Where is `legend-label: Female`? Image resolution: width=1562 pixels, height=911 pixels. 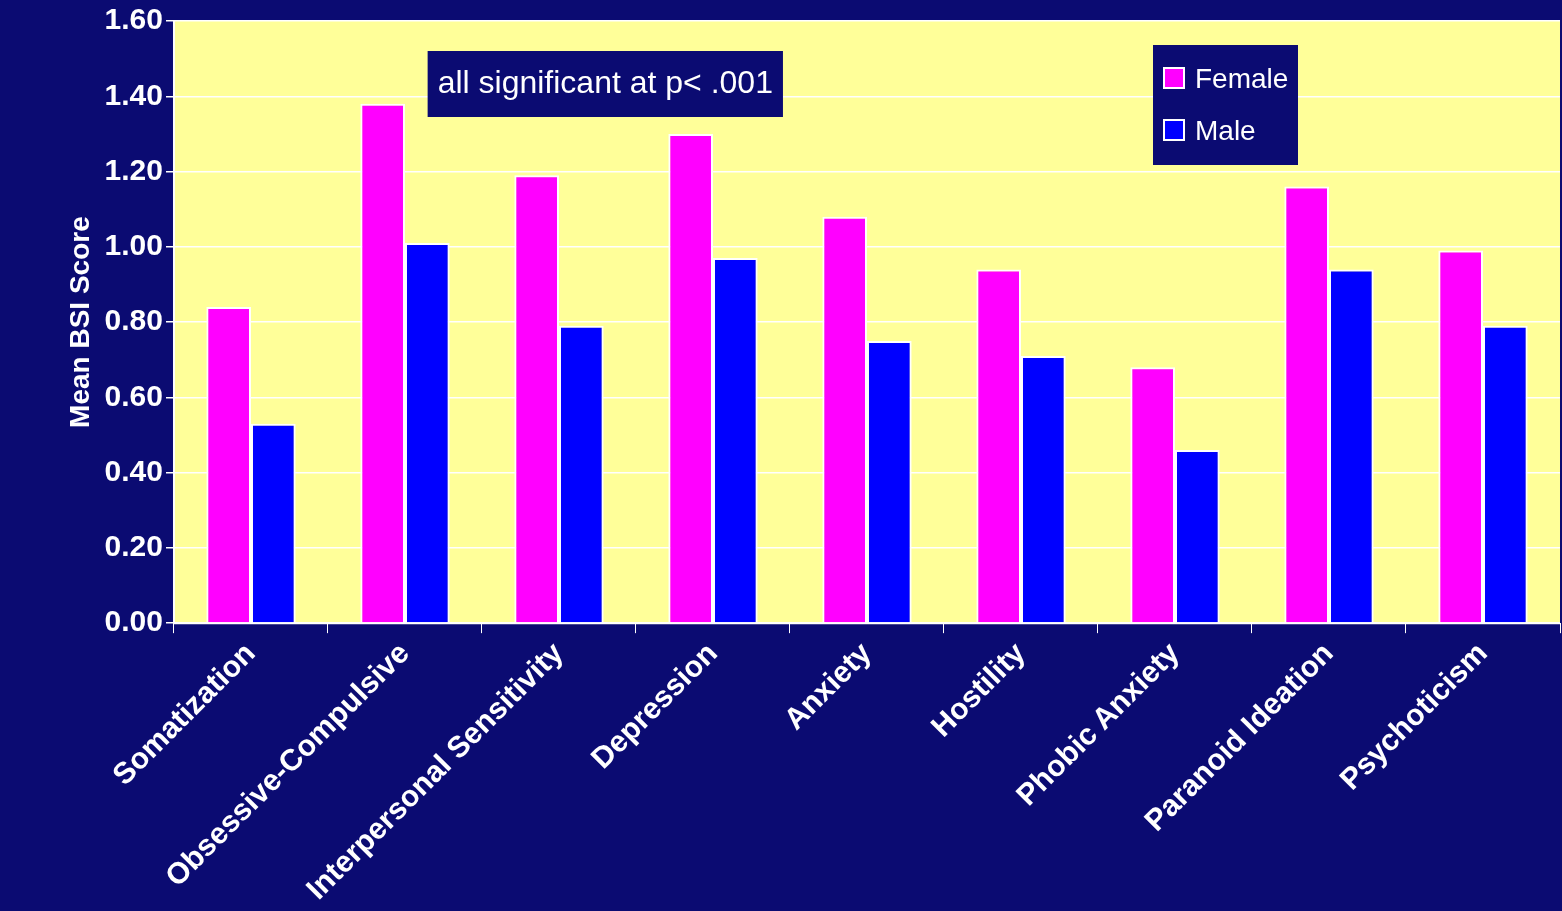 legend-label: Female is located at coordinates (1242, 78).